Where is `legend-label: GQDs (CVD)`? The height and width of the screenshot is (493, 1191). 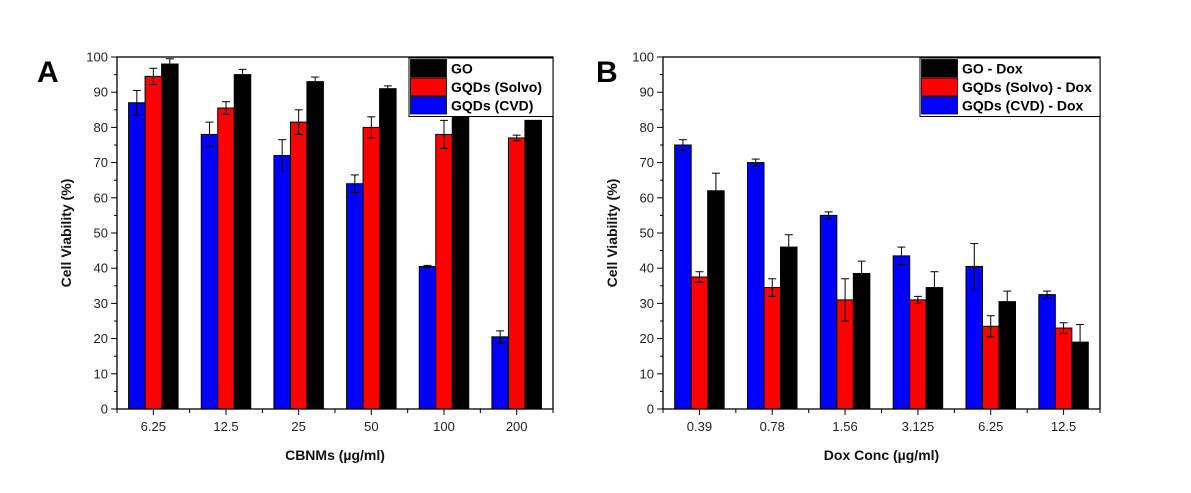
legend-label: GQDs (CVD) is located at coordinates (492, 106).